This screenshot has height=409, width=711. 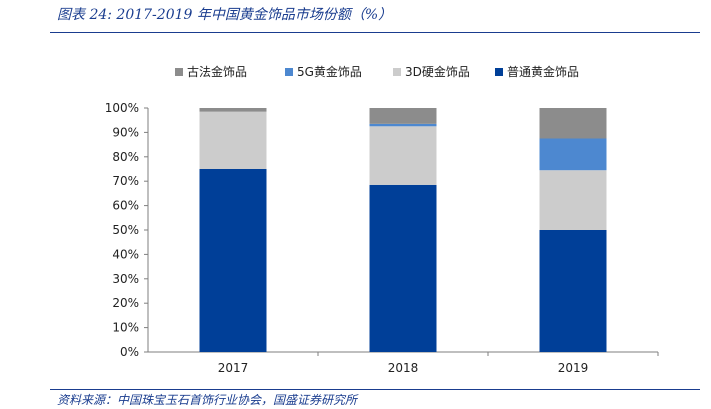 I want to click on source-note: 资料来源：中国珠宝玉石首饰行业协会，国盛证券研究所, so click(x=207, y=400).